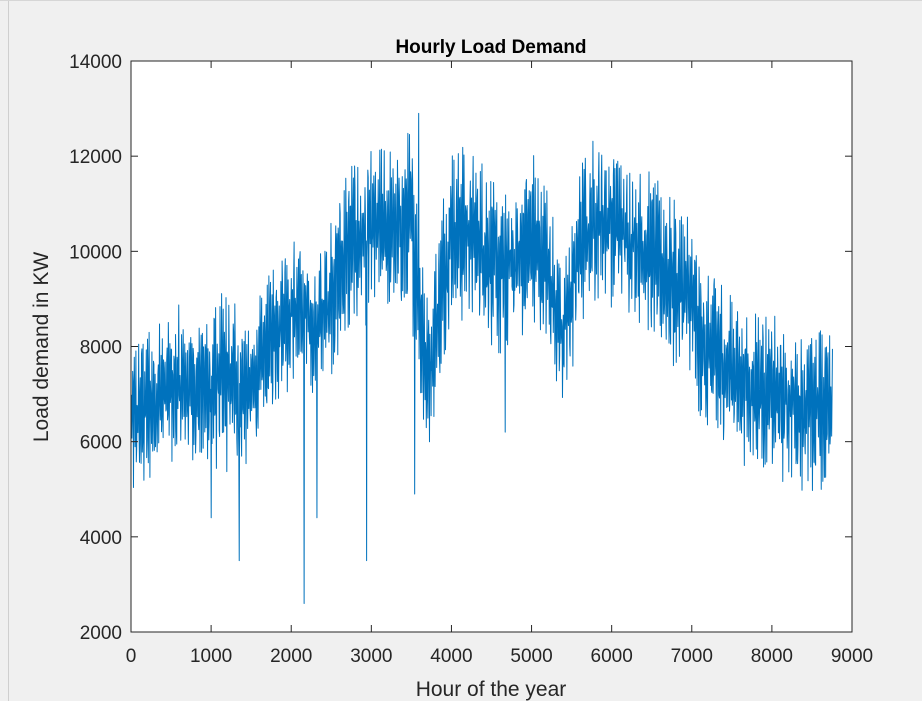 Image resolution: width=922 pixels, height=701 pixels. What do you see at coordinates (101, 443) in the screenshot?
I see `y-tick-label: 6000` at bounding box center [101, 443].